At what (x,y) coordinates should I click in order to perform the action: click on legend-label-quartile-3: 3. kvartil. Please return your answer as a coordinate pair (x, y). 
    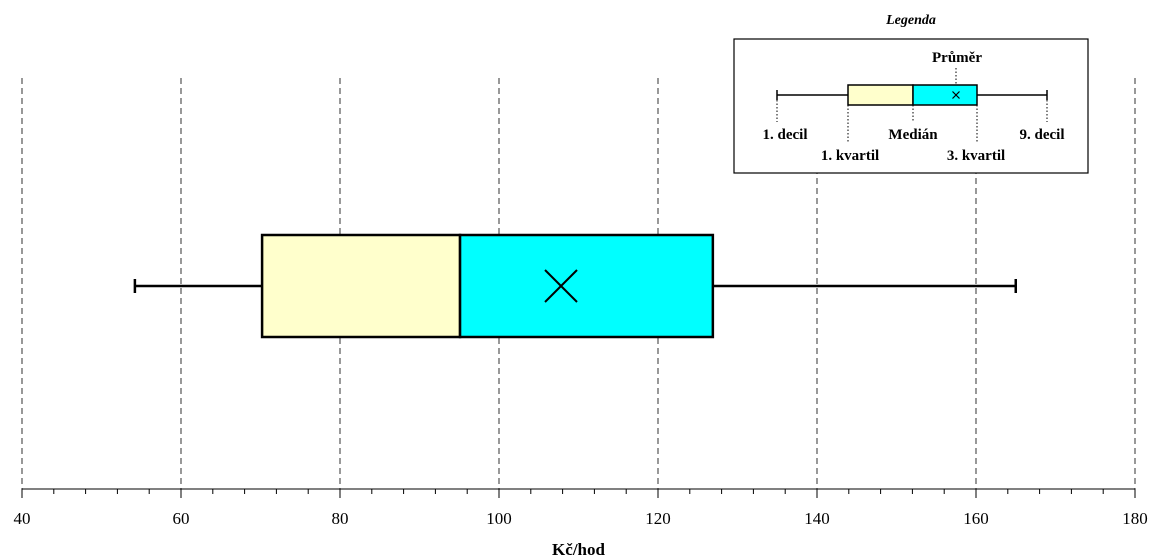
    Looking at the image, I should click on (976, 156).